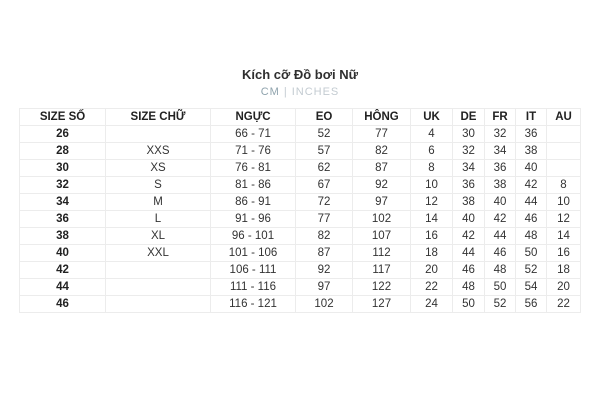 This screenshot has width=600, height=400. Describe the element at coordinates (381, 236) in the screenshot. I see `table-cell: 107` at that location.